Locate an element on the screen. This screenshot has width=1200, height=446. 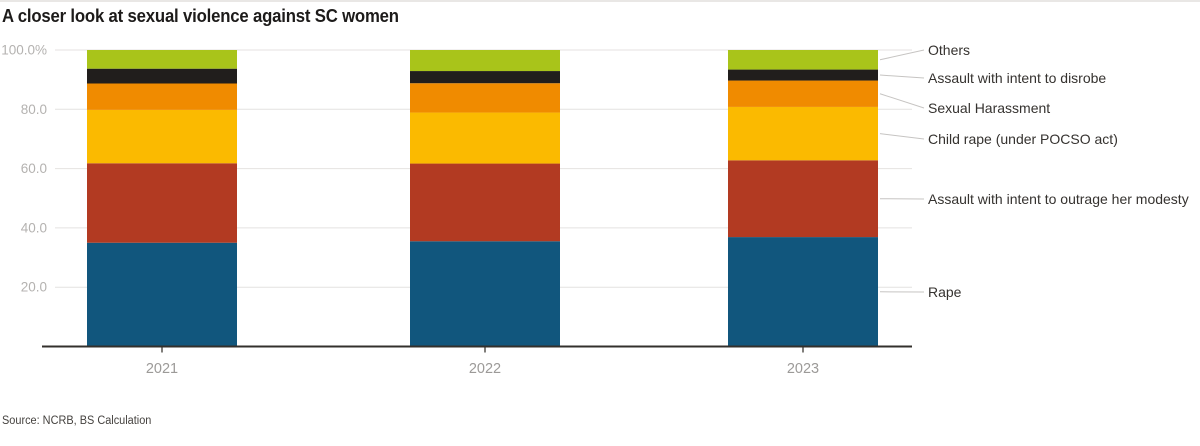
legend-label-child-rape-under-pocso-act: Child rape (under POCSO act) is located at coordinates (1023, 139).